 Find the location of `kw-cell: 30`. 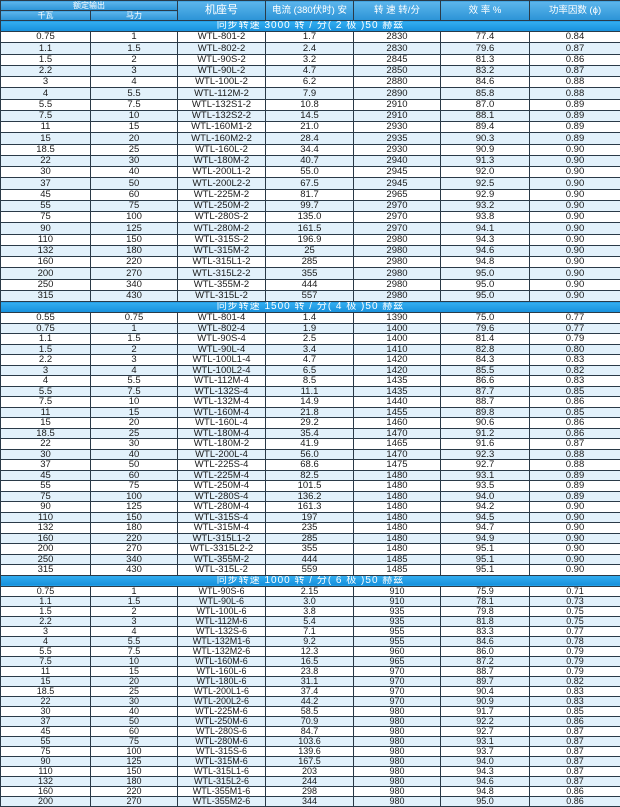

kw-cell: 30 is located at coordinates (46, 711).